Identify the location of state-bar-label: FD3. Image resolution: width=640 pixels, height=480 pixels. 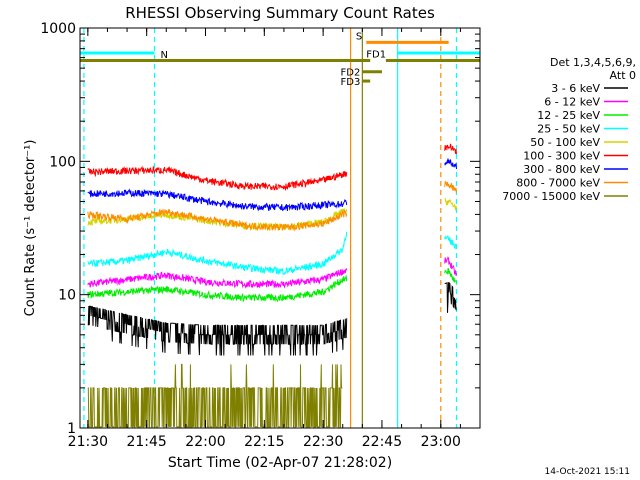
(351, 82).